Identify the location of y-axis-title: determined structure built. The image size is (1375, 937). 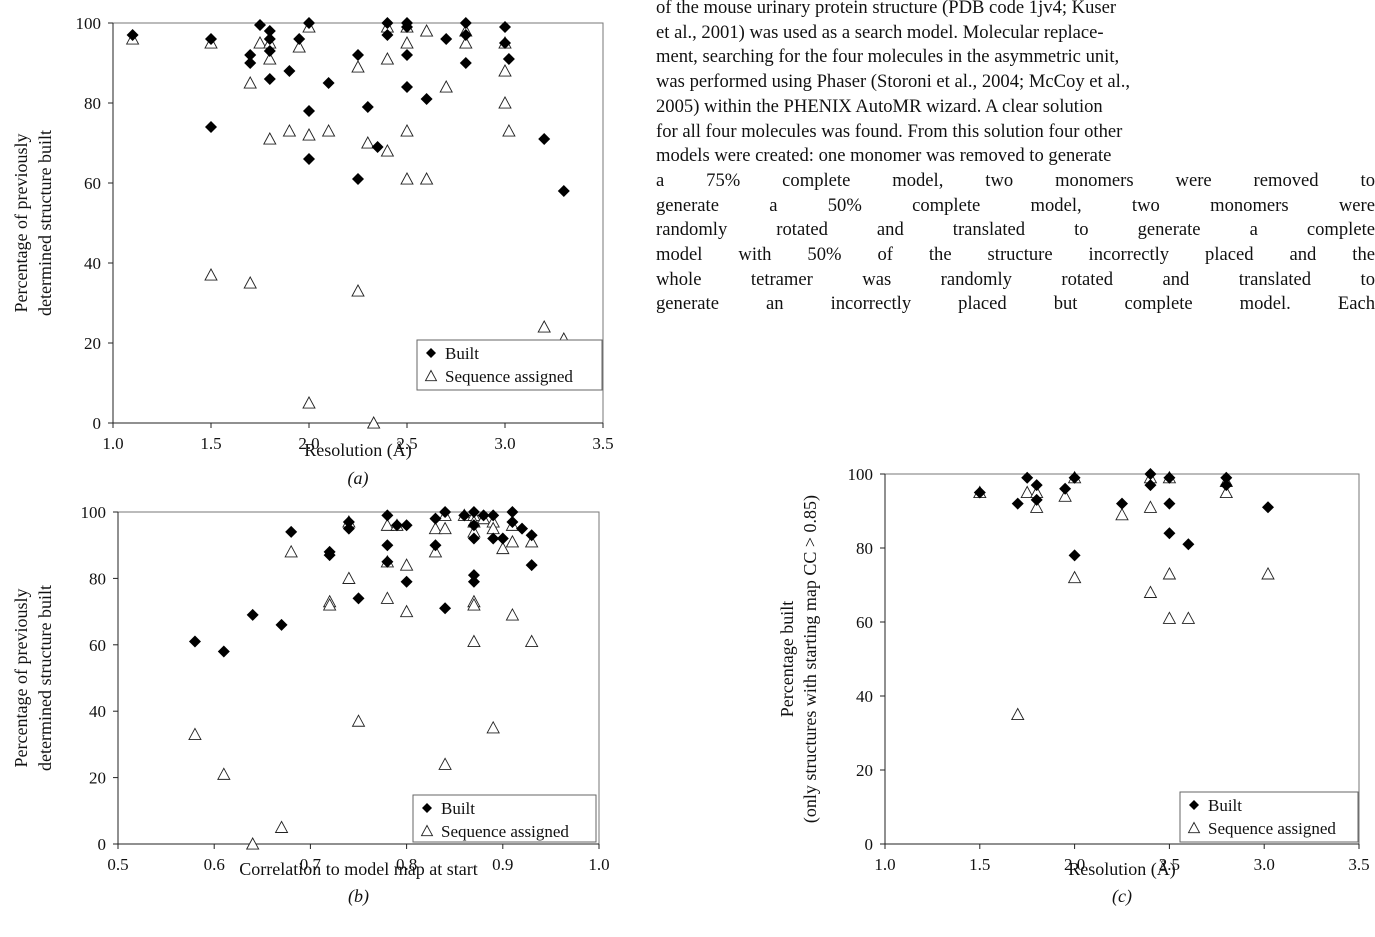
(45, 223).